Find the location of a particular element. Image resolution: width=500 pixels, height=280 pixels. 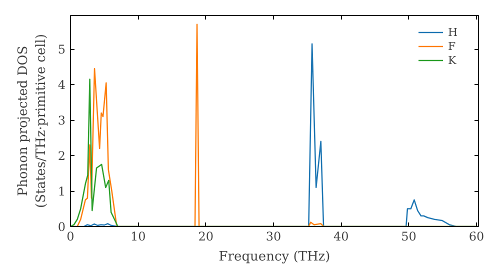

y-tick-label: 0 is located at coordinates (62, 227).